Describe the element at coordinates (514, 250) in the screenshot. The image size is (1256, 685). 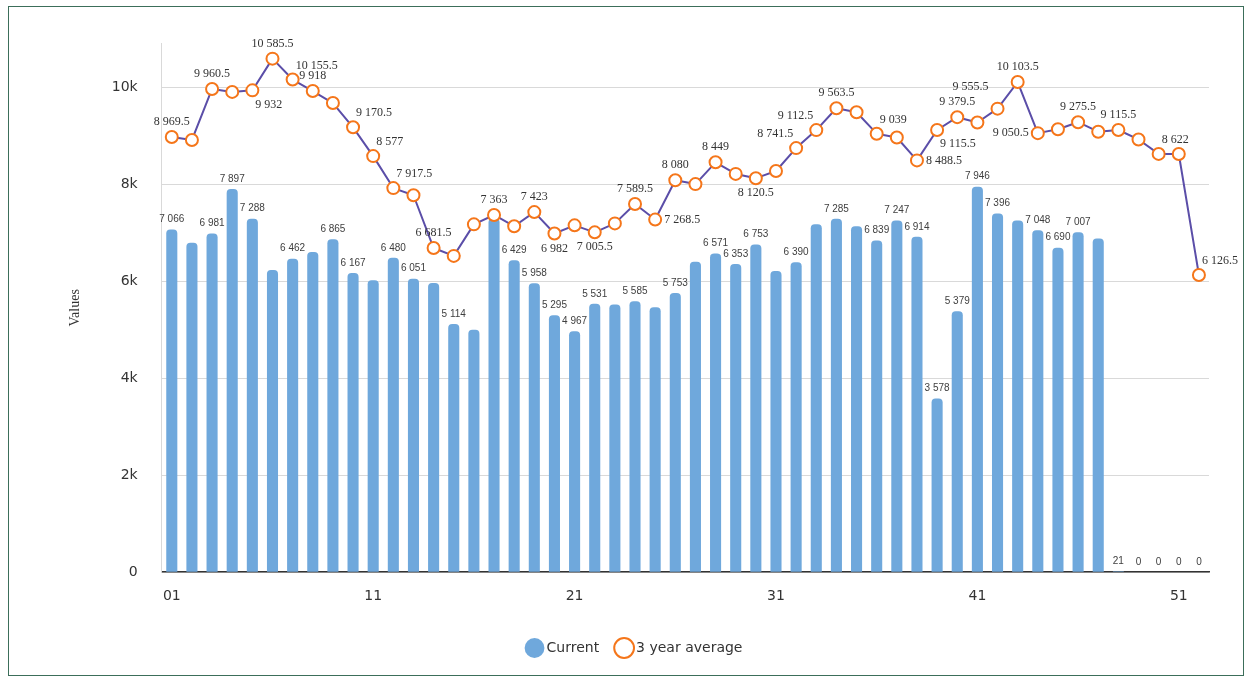
I see `data-label: 6 429` at that location.